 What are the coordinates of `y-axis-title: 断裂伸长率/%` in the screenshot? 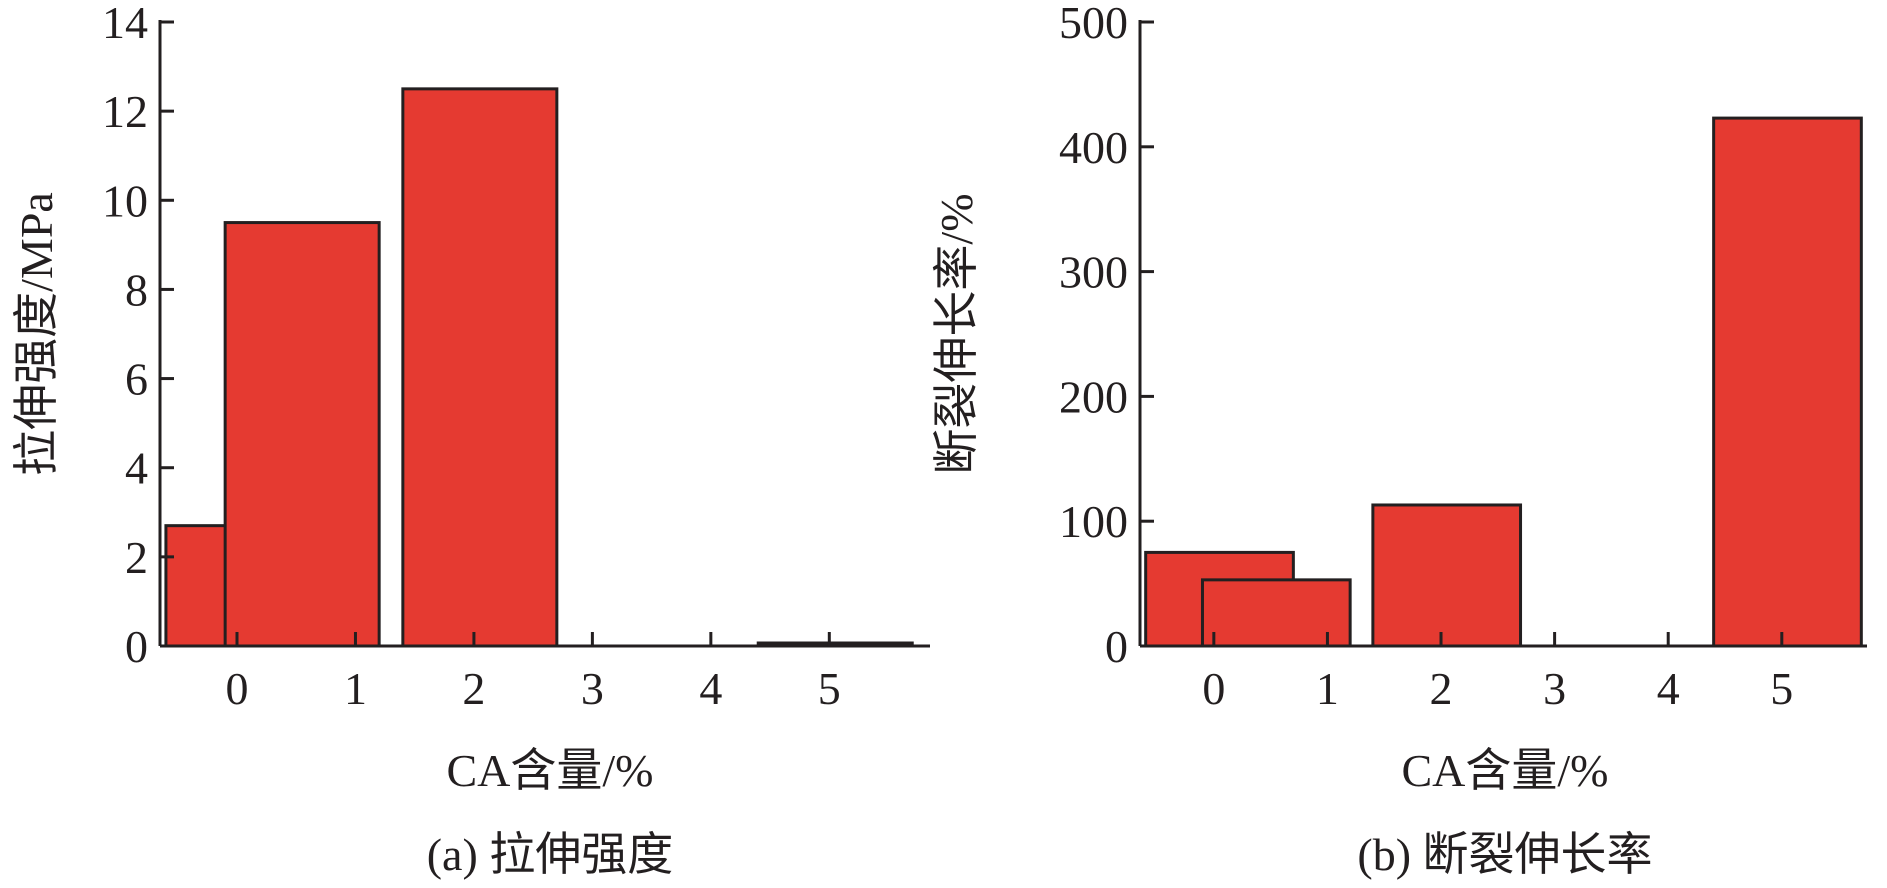 It's located at (956, 333).